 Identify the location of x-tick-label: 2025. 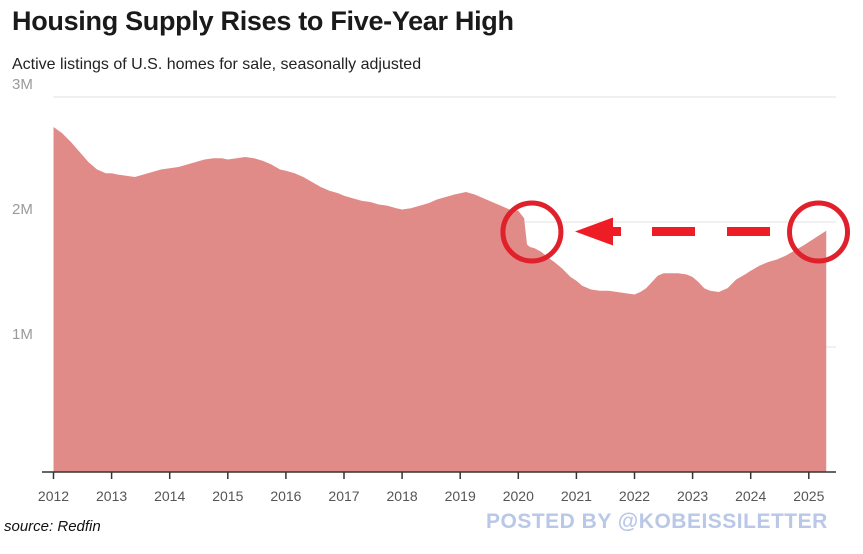
(808, 496).